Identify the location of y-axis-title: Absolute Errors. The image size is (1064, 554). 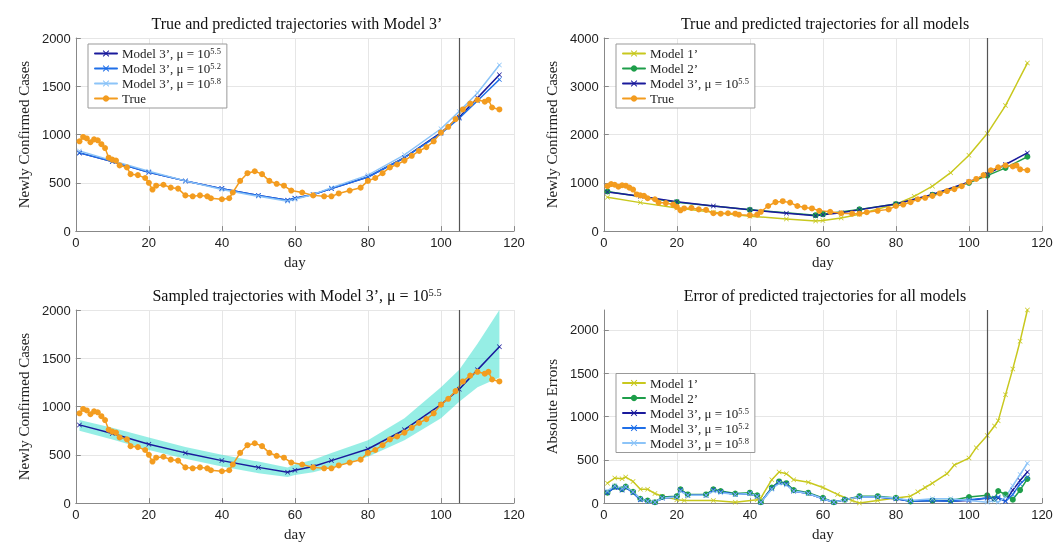
(551, 406).